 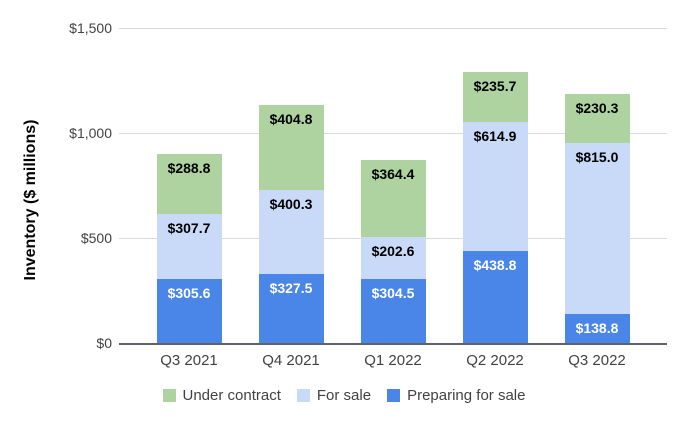 I want to click on bar-segment: $202.6, so click(x=393, y=258).